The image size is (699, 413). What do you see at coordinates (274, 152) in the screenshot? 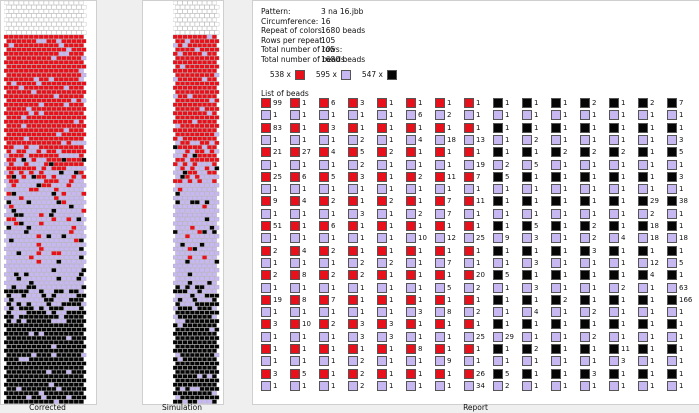
I see `bead-run: 21` at bounding box center [274, 152].